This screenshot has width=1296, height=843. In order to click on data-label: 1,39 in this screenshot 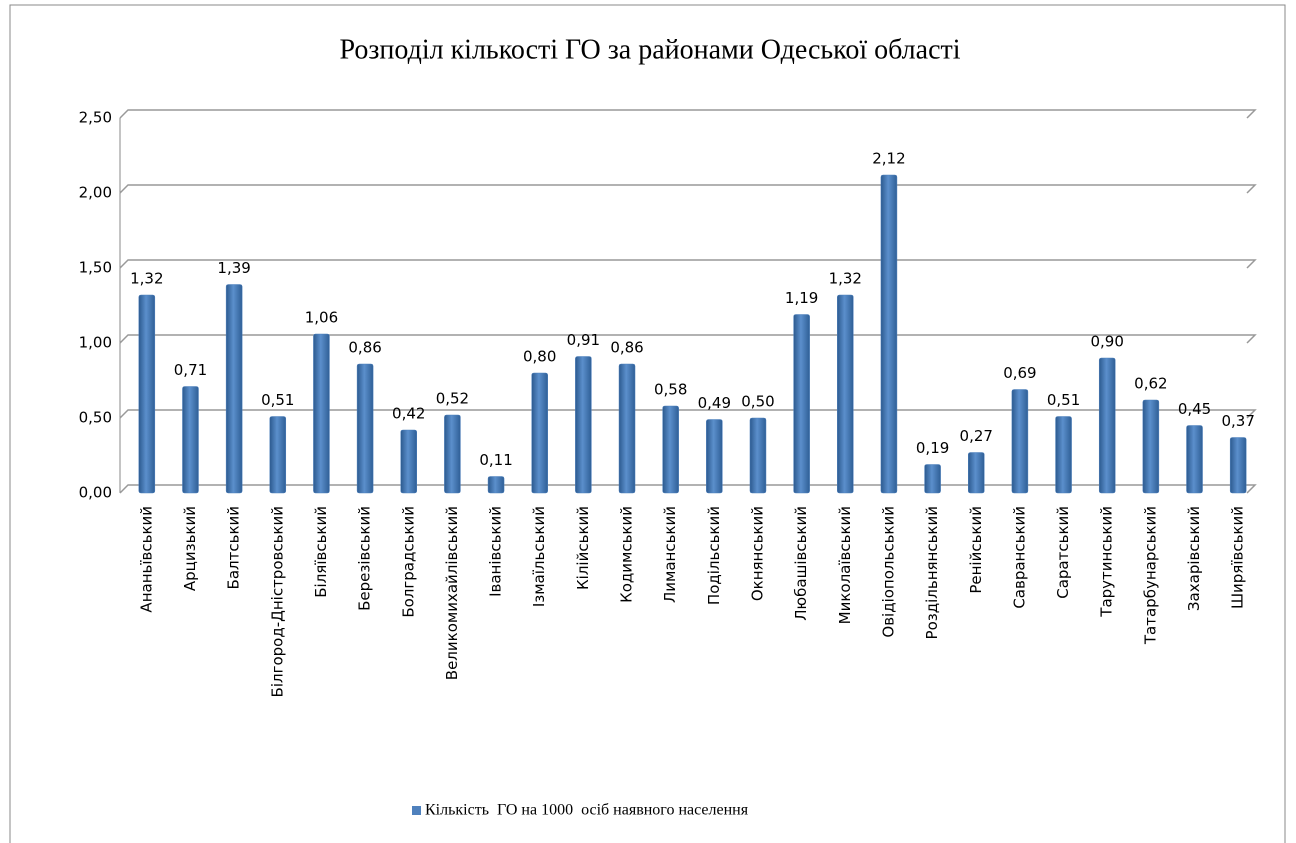, I will do `click(233, 268)`.